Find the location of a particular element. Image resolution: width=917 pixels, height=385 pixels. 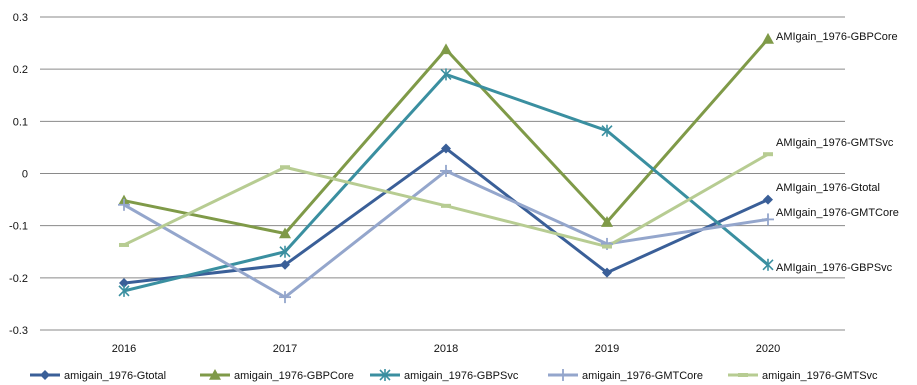

y-tick-label: 0 is located at coordinates (25, 175).